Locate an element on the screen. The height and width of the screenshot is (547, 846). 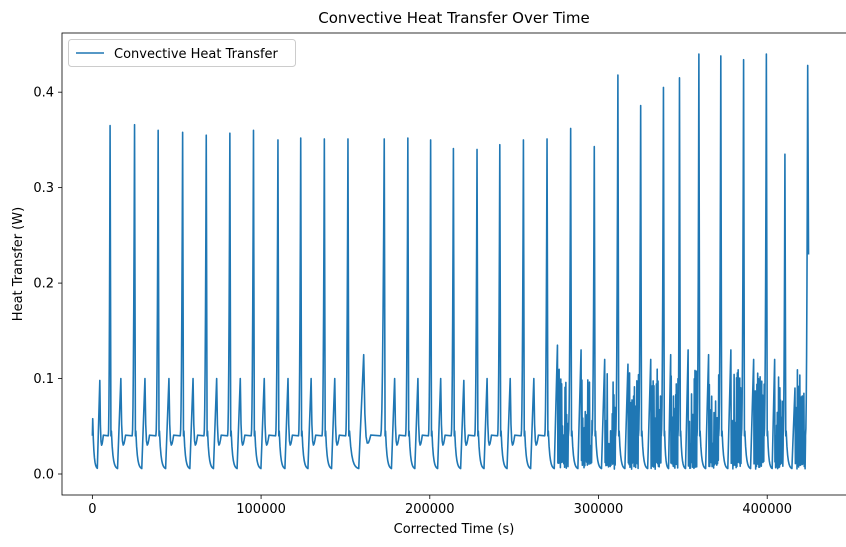
legend-label: Convective Heat Transfer is located at coordinates (196, 54).